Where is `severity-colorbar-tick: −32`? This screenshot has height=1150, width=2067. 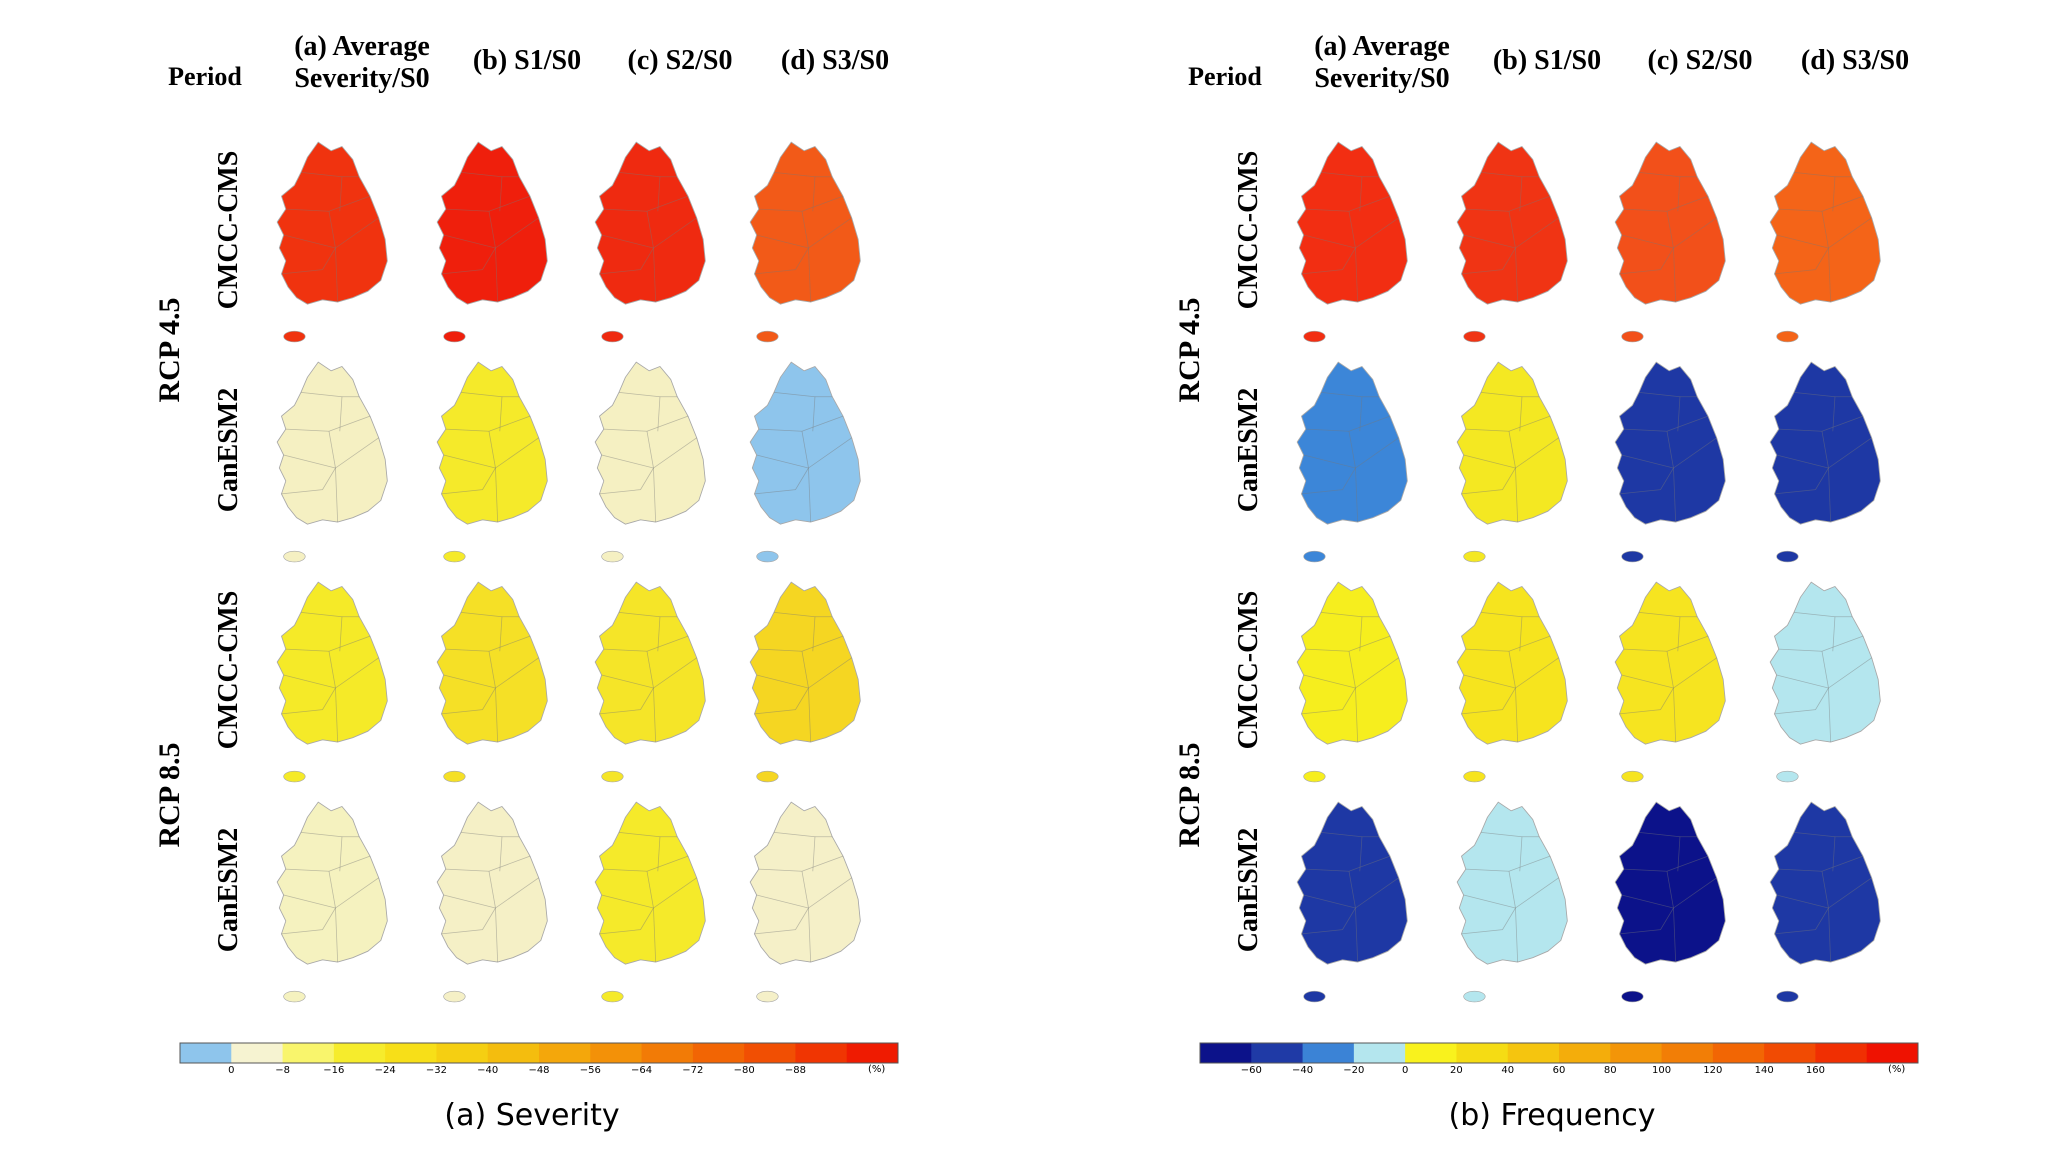
severity-colorbar-tick: −32 is located at coordinates (436, 1070).